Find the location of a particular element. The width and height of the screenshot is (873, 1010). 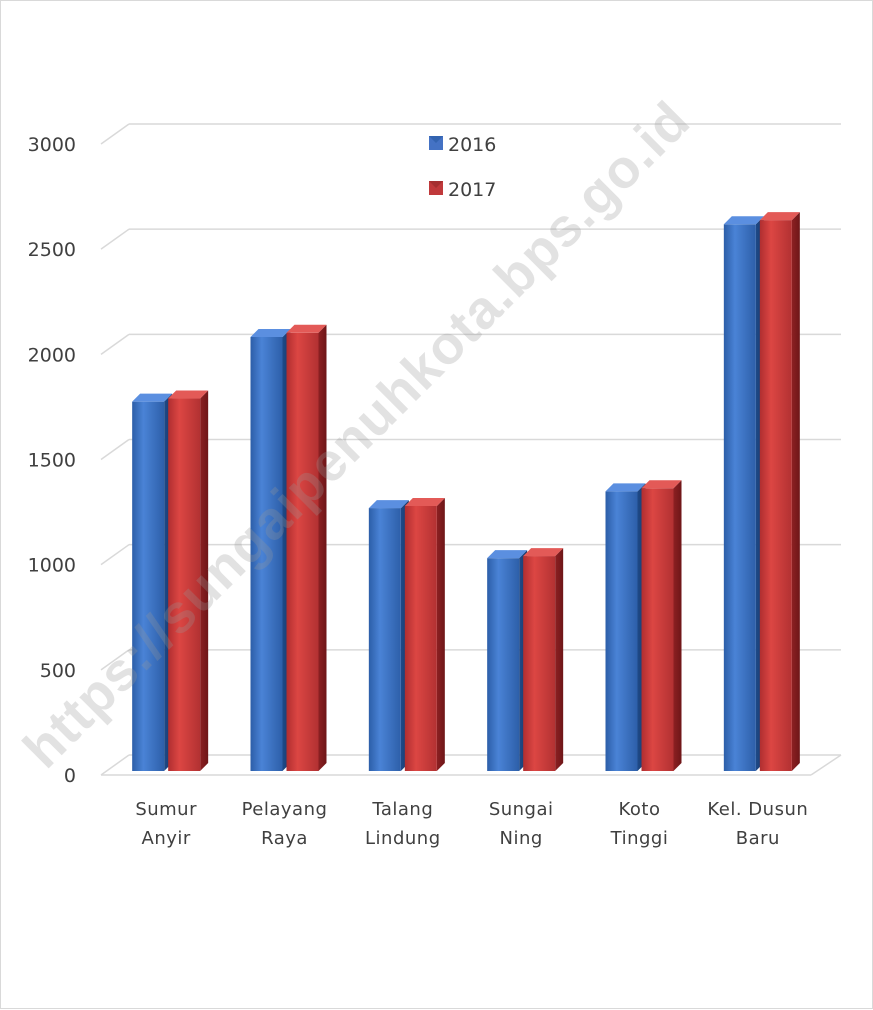

legend-label: 2016 is located at coordinates (472, 145).